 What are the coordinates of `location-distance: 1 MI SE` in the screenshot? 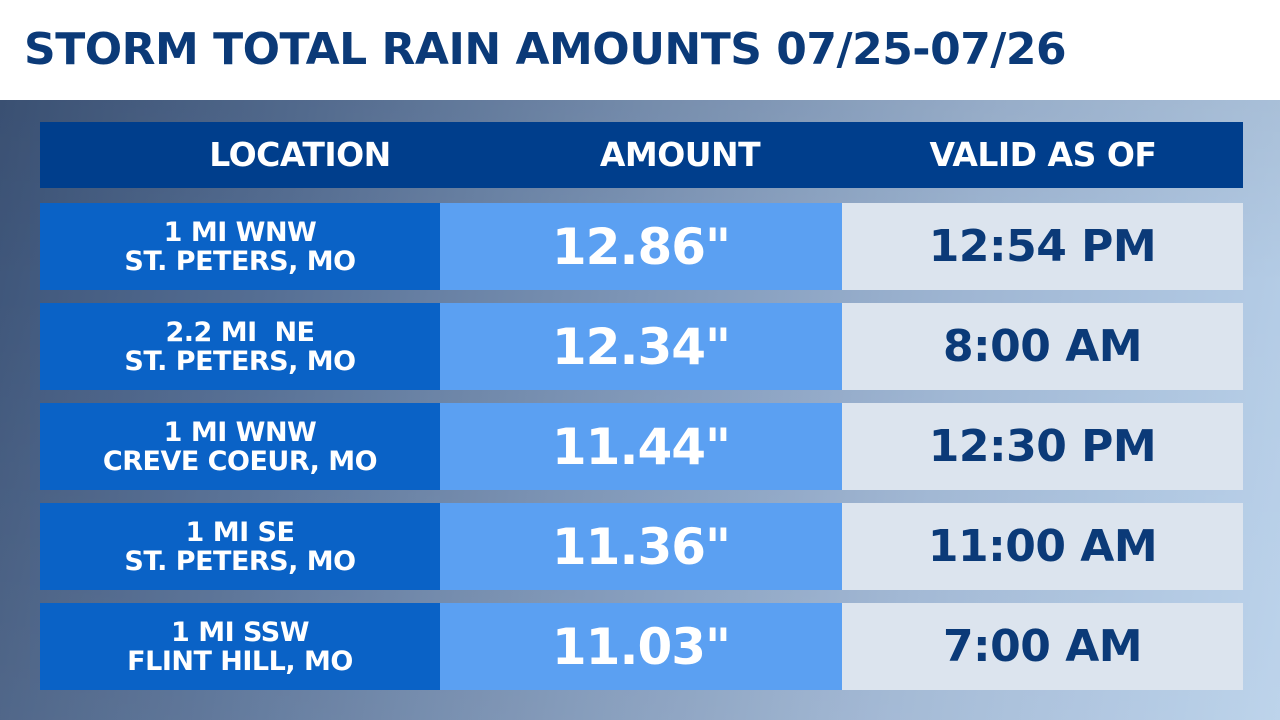 It's located at (240, 532).